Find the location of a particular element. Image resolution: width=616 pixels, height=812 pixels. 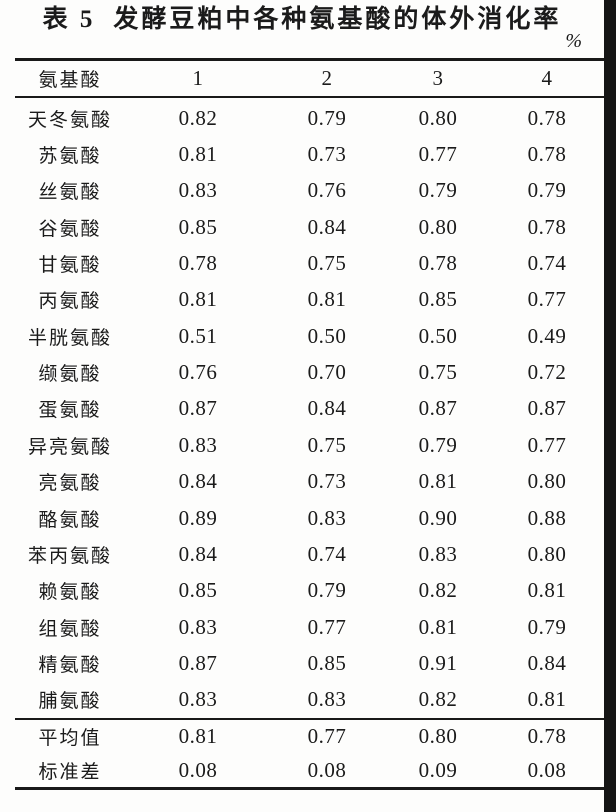

value-cell: 0.09 is located at coordinates (438, 769).